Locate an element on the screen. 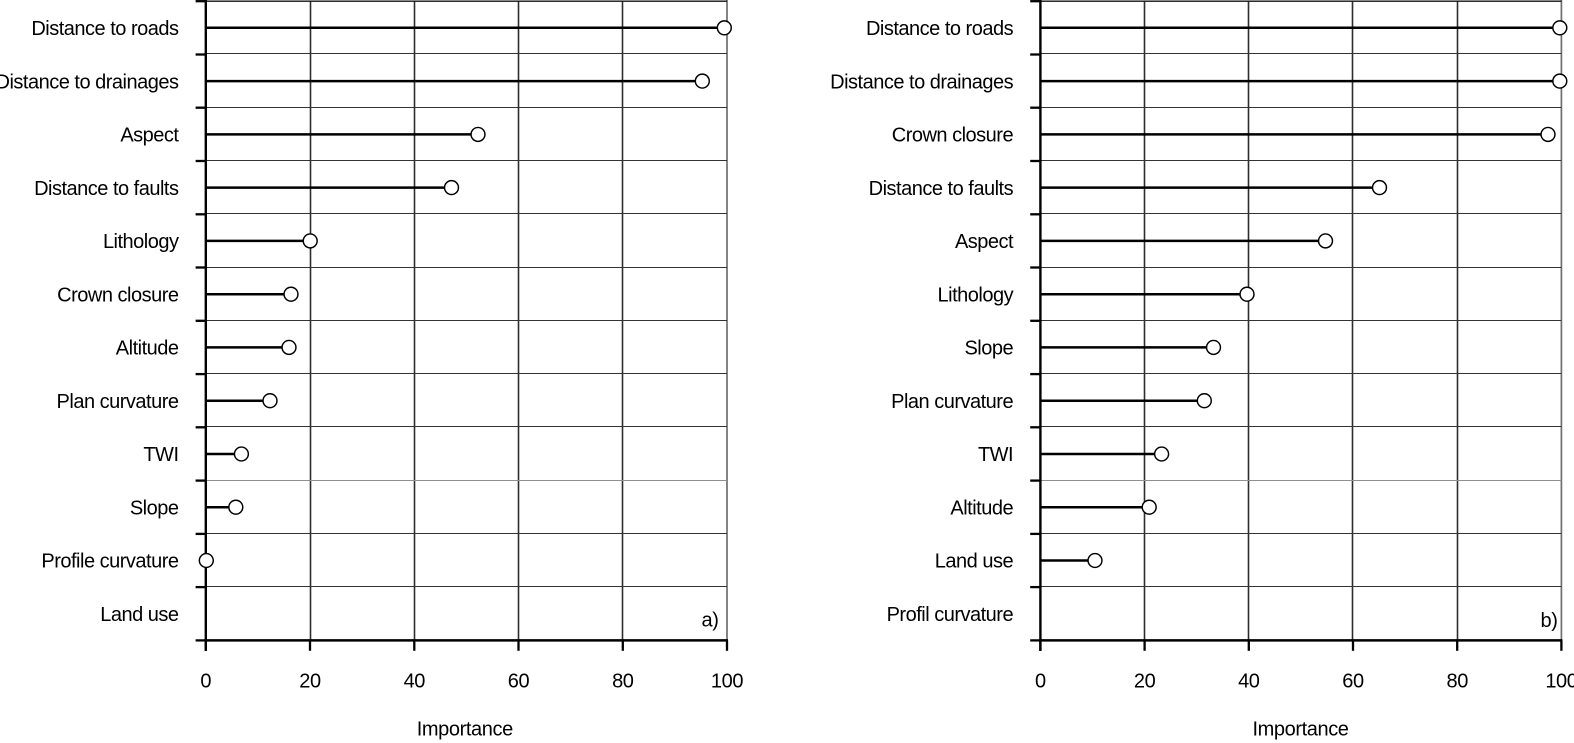  svg-text: a) is located at coordinates (710, 621).